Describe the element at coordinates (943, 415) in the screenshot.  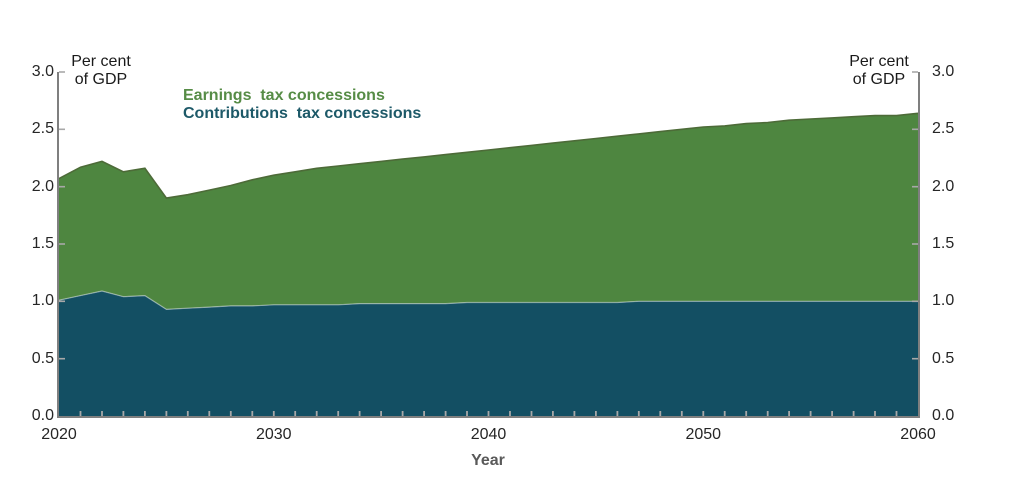
I see `y-axis-label-right-0.0: 0.0` at that location.